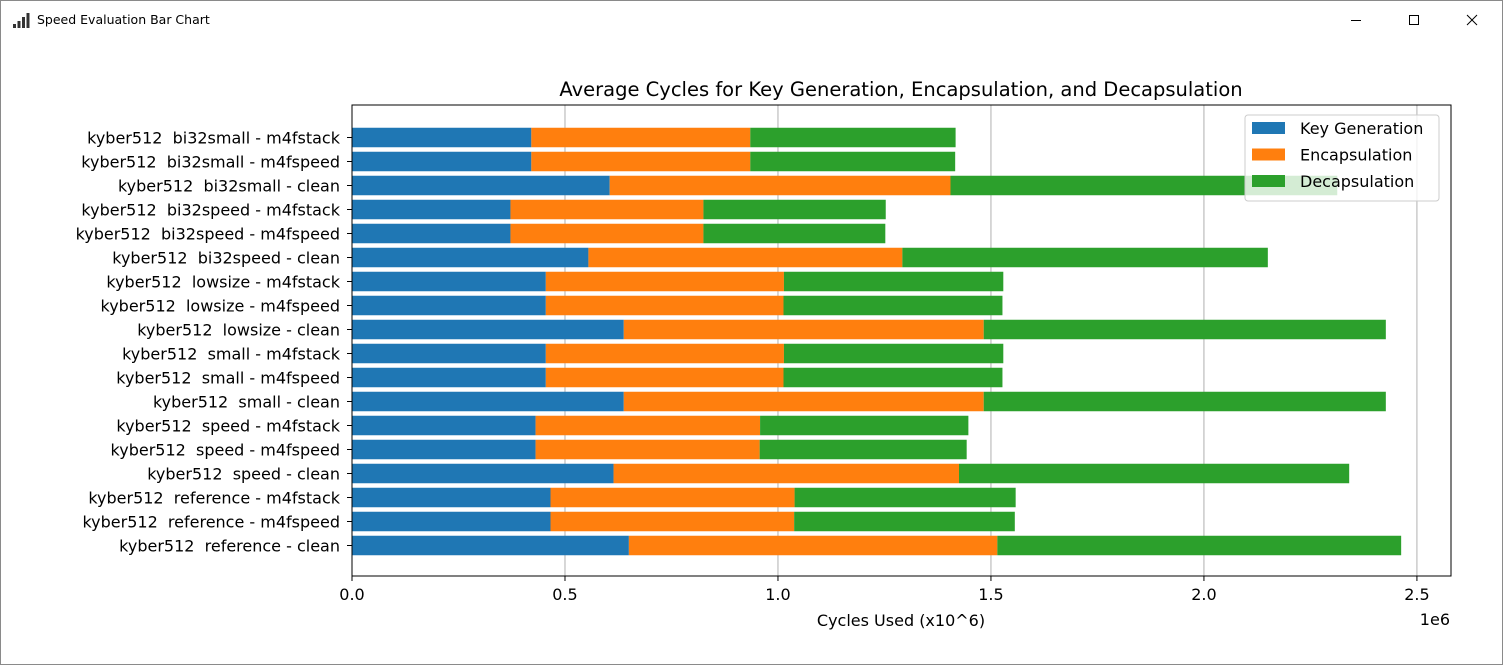 Image resolution: width=1503 pixels, height=668 pixels. I want to click on legend: Key Generation Encapsulation Decapsulation, so click(1342, 158).